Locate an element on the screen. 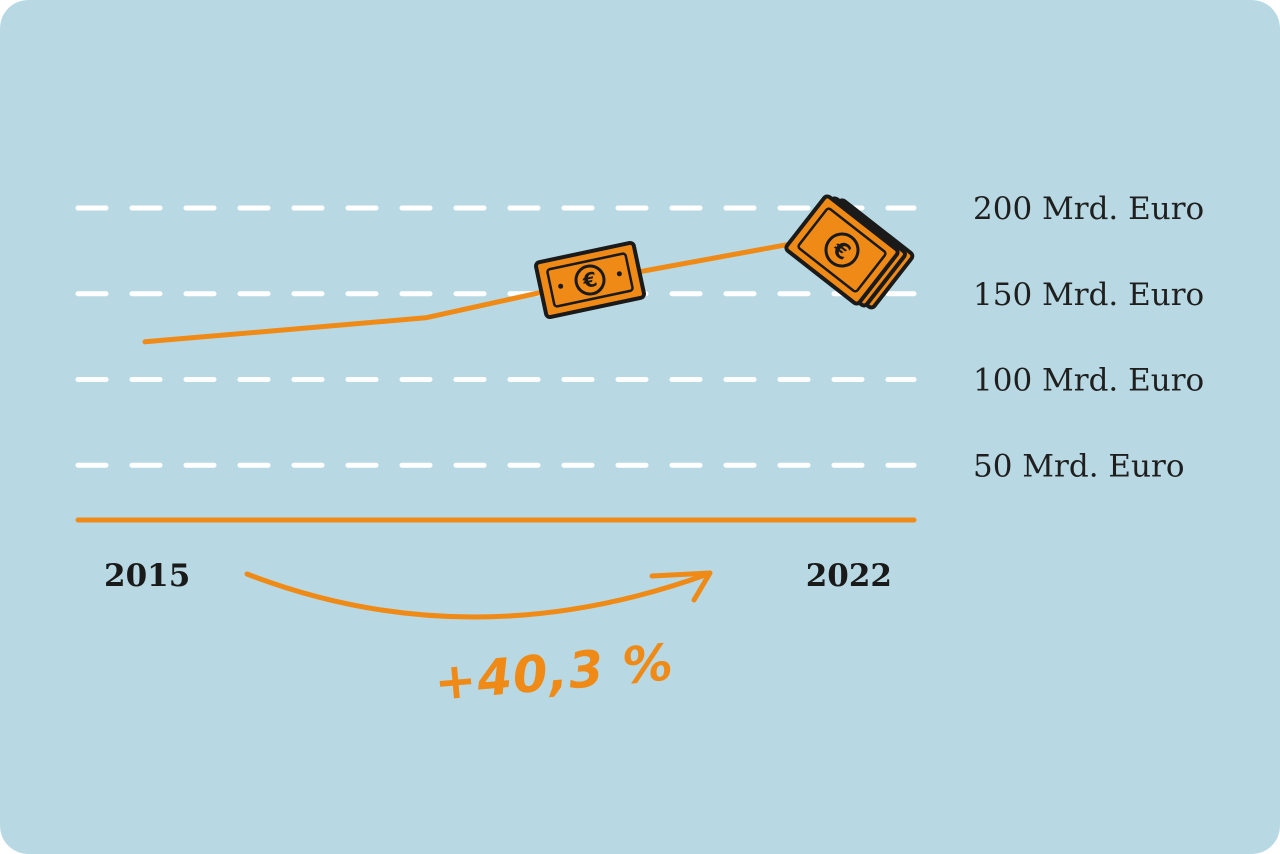 The height and width of the screenshot is (854, 1280). euro-banknote-stack-icon: € is located at coordinates (849, 252).